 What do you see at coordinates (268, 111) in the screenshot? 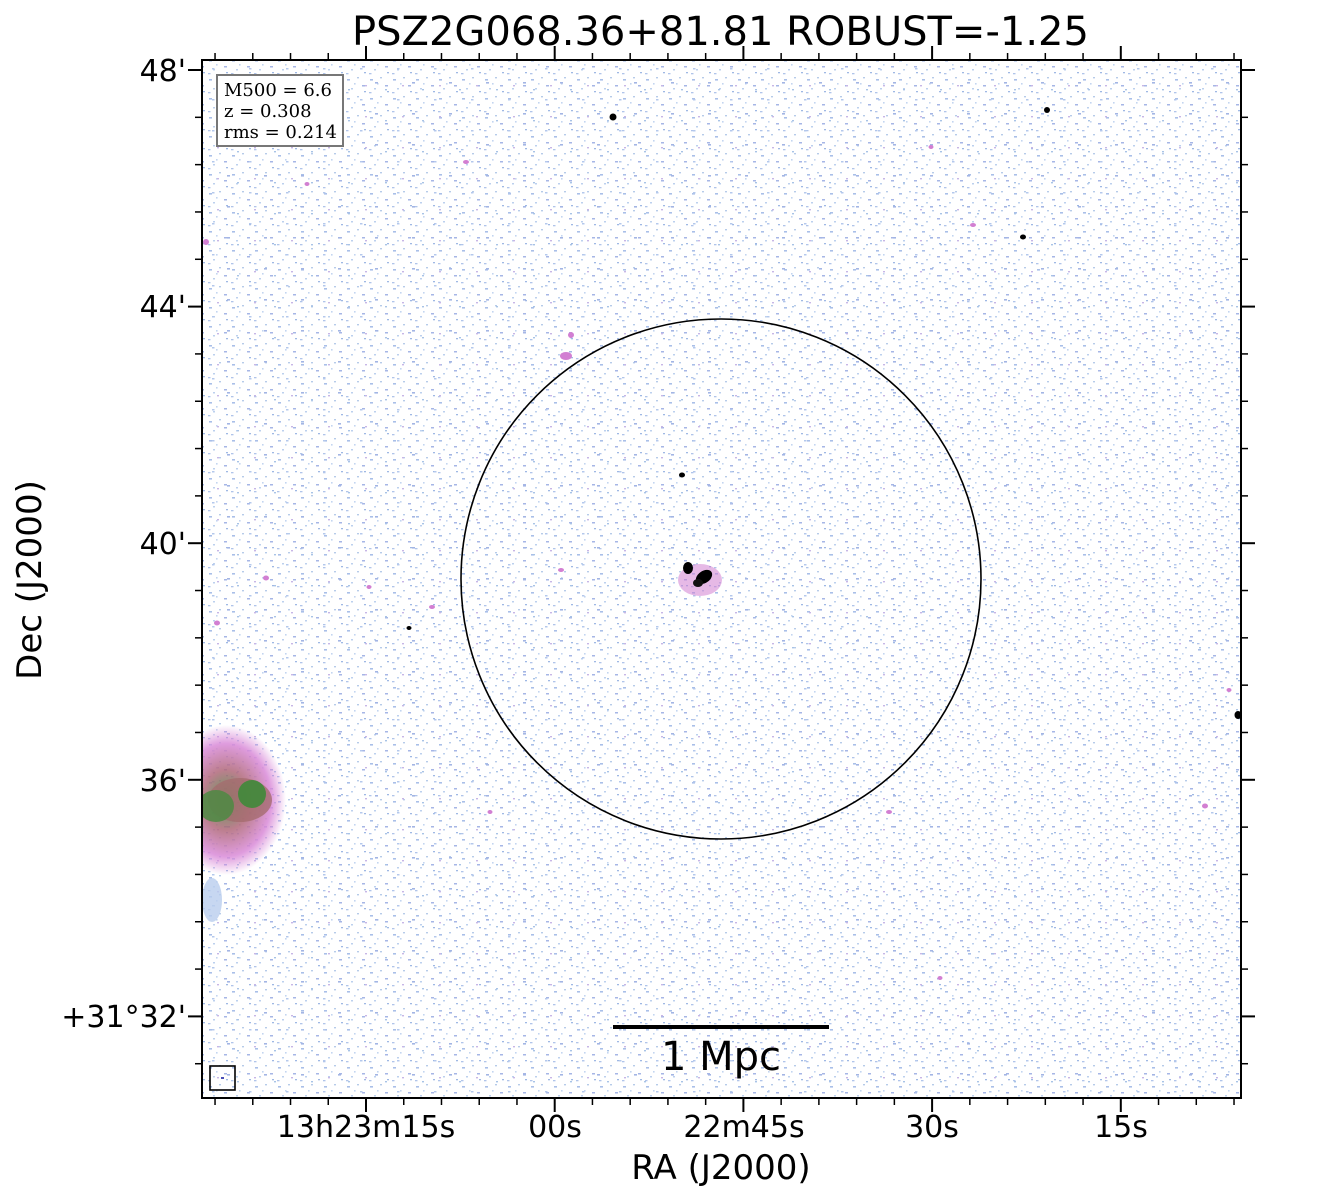
I see `redshift-label: z = 0.308` at bounding box center [268, 111].